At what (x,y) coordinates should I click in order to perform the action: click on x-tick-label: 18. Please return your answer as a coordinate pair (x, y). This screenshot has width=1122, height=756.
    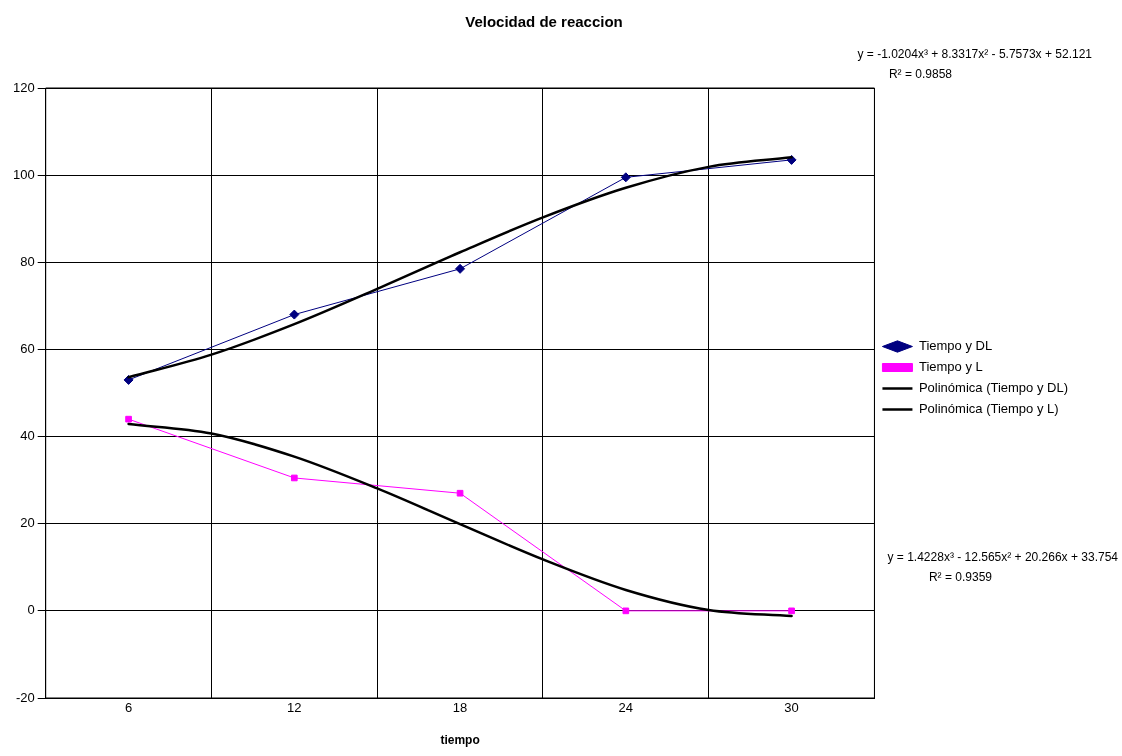
    Looking at the image, I should click on (460, 708).